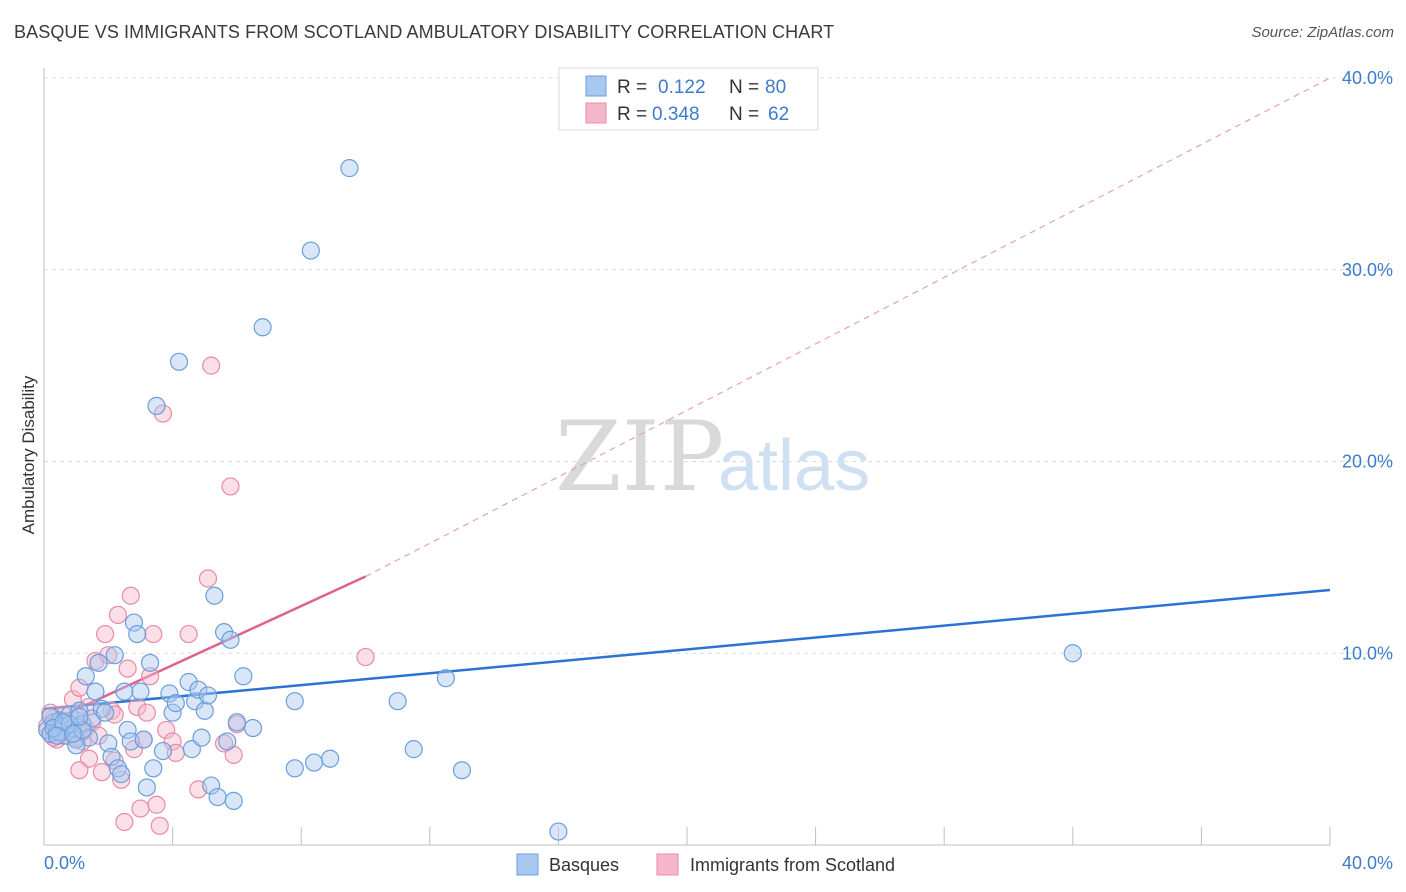 The width and height of the screenshot is (1406, 892). What do you see at coordinates (775, 87) in the screenshot?
I see `legend-n-value-1: 80` at bounding box center [775, 87].